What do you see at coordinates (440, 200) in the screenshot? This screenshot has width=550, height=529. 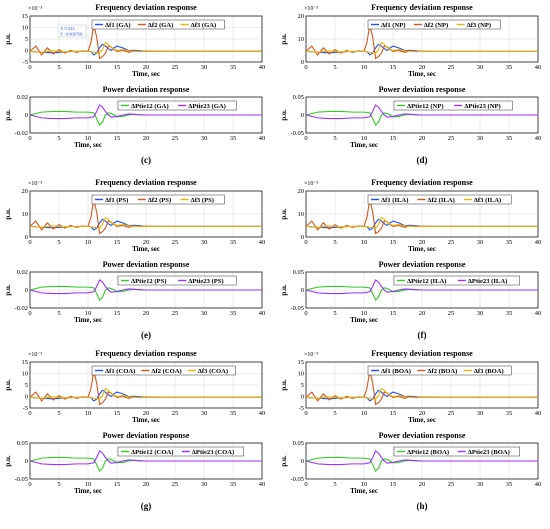 I see `legend-entry: Δf2 (ILA)` at bounding box center [440, 200].